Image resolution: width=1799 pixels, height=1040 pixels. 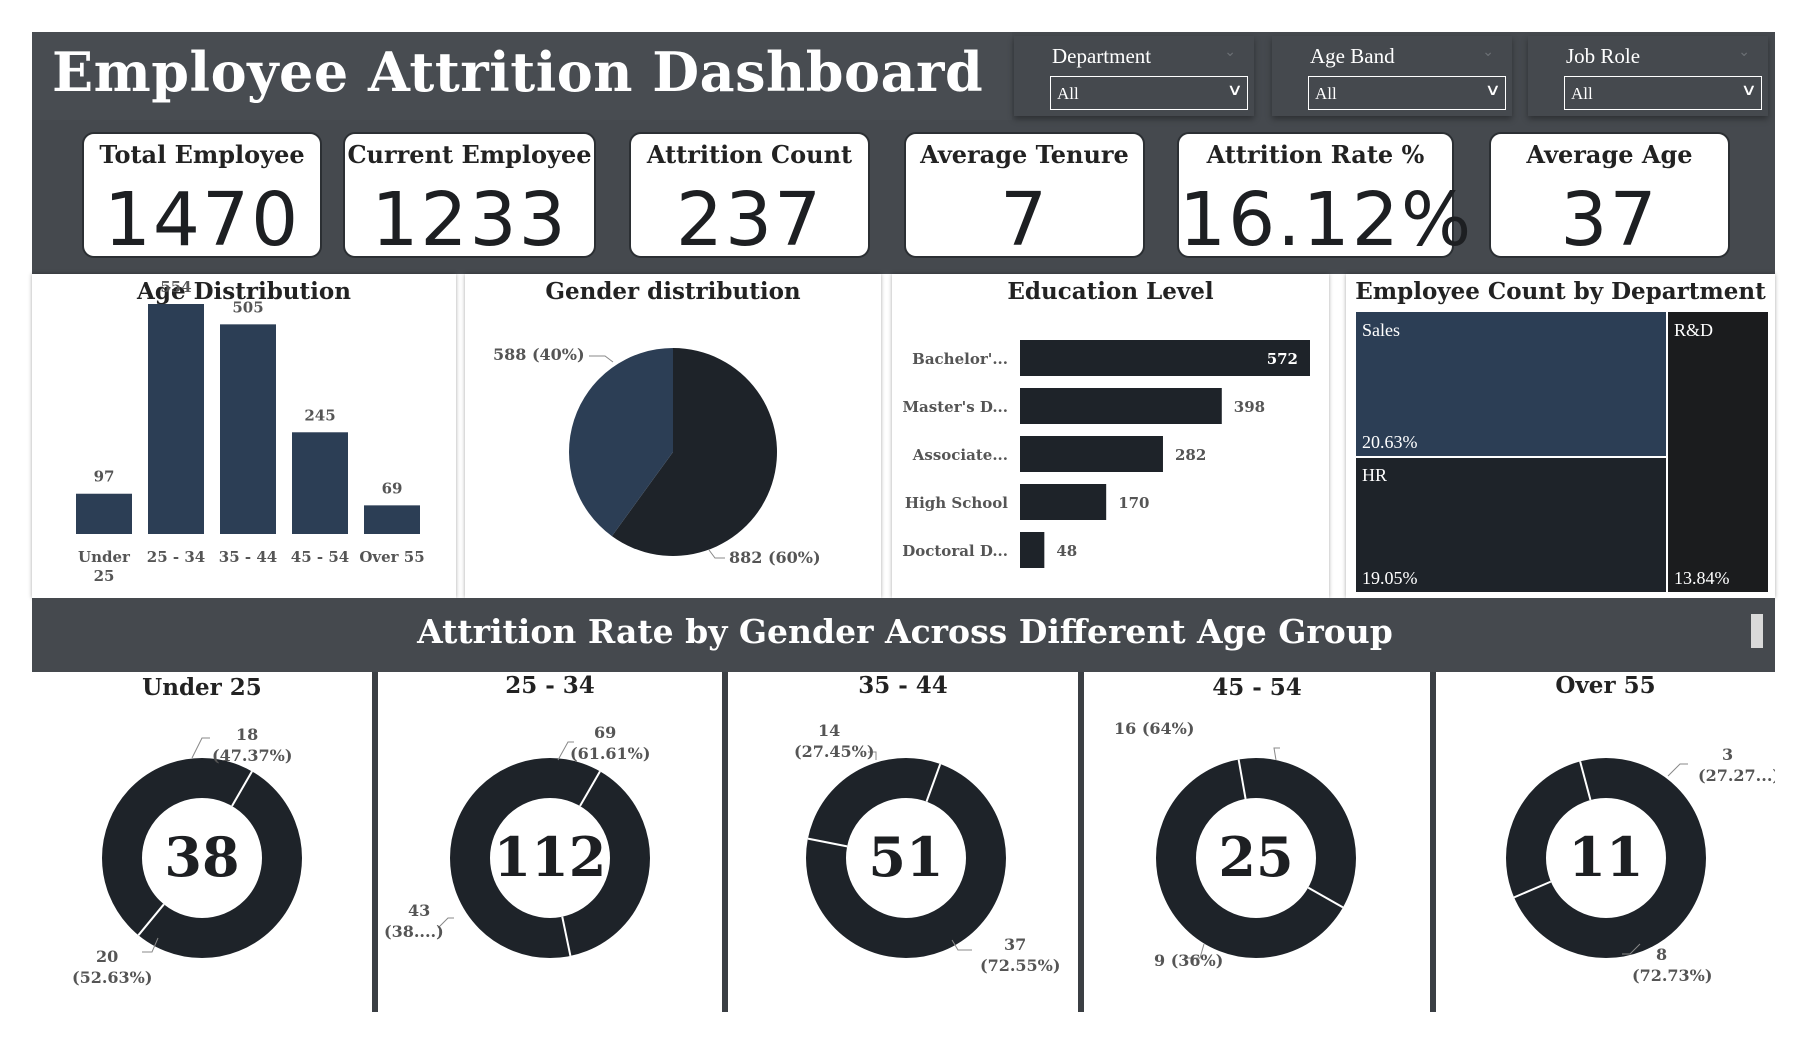 I want to click on slicer-department: Department ⌄ All ∨, so click(x=1134, y=76).